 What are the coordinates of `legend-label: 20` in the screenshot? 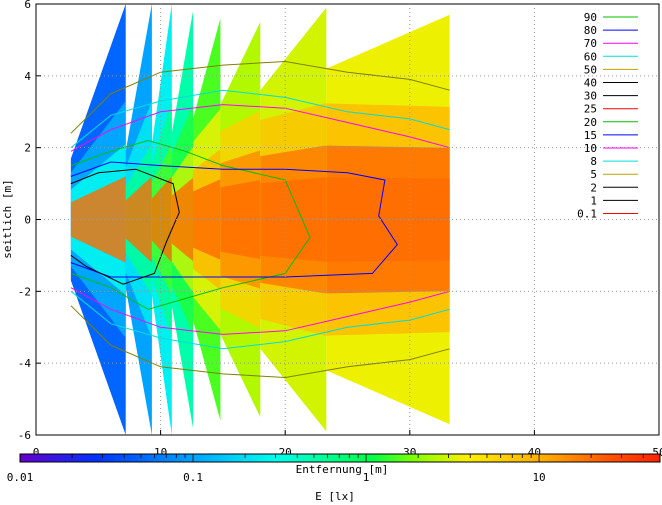 It's located at (590, 122).